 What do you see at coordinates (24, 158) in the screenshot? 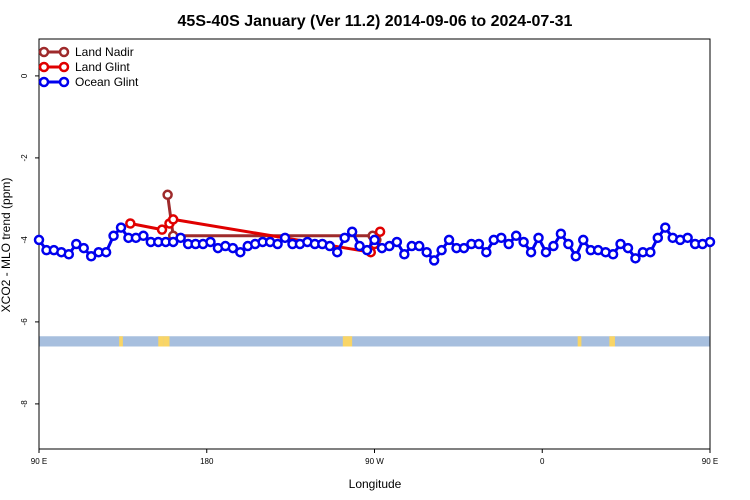
I see `y-tick-label: -2` at bounding box center [24, 158].